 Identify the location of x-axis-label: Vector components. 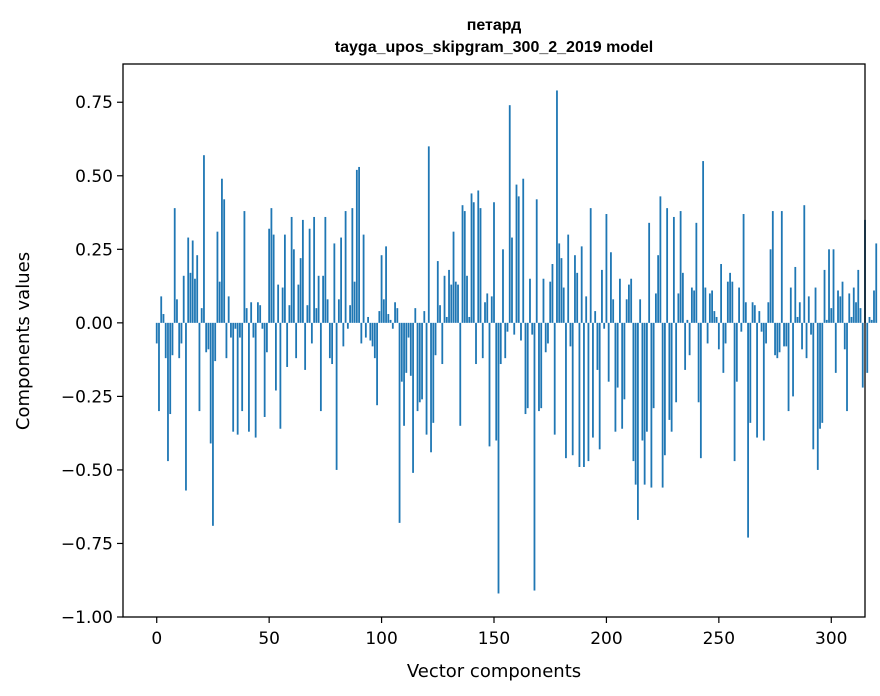
(494, 671).